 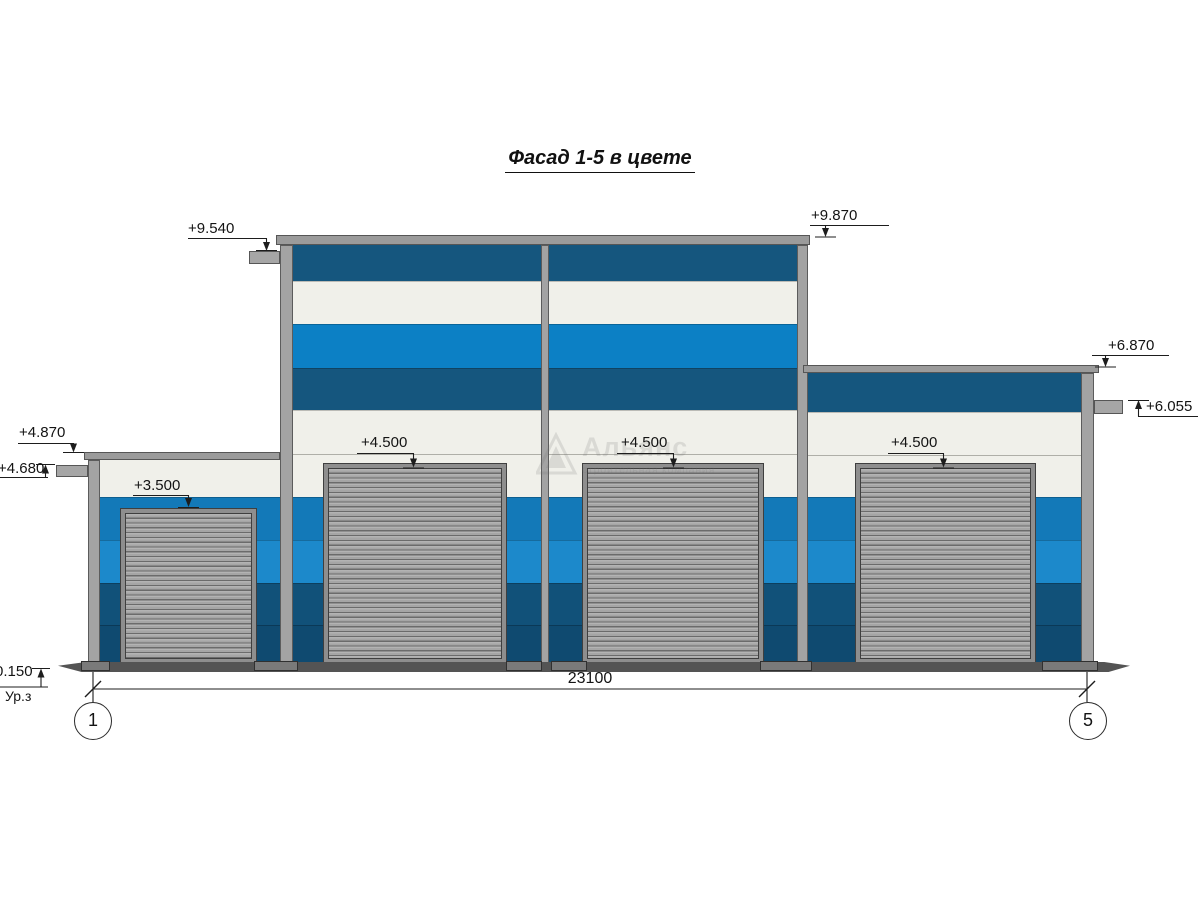 I want to click on level-left-parapet: +4.870, so click(x=42, y=432).